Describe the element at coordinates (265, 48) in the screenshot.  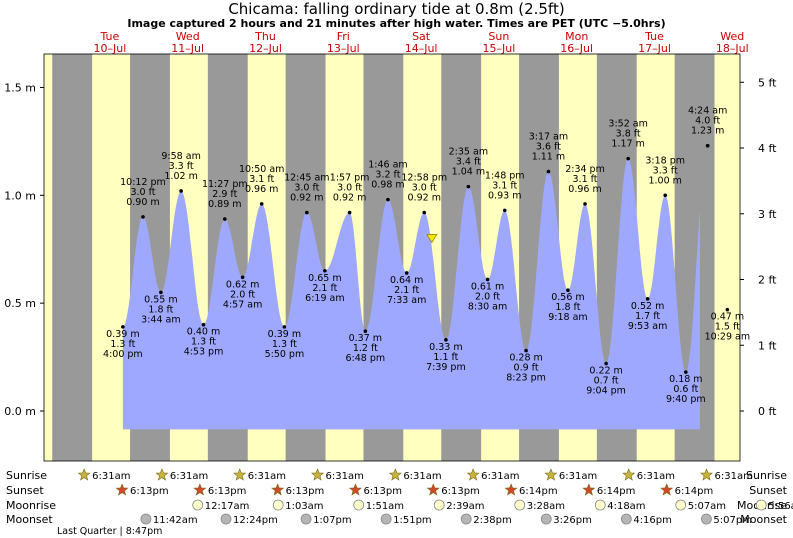
I see `date-label: 12–Jul` at that location.